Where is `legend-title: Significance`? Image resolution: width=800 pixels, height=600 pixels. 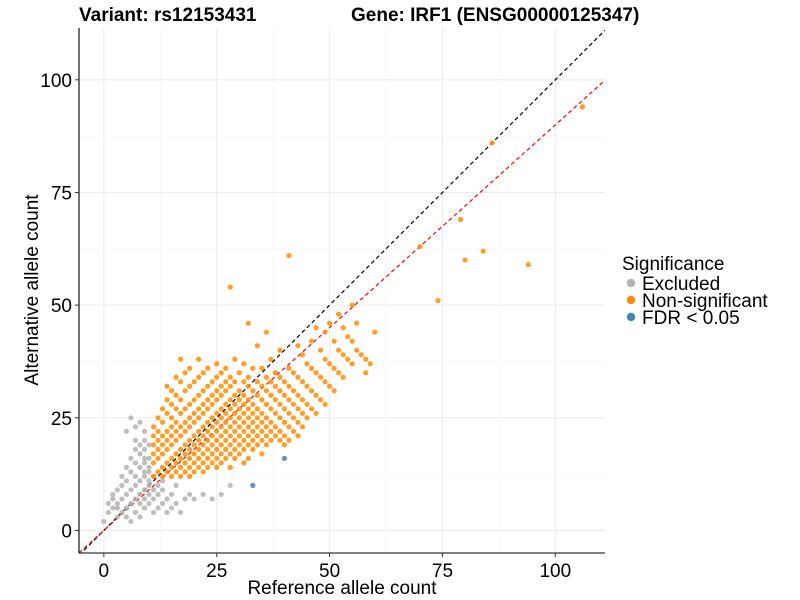 legend-title: Significance is located at coordinates (673, 264).